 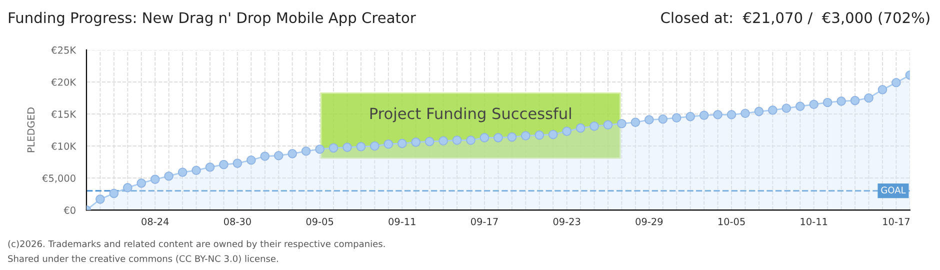 I want to click on x-tick-label: 09-29, so click(x=649, y=222).